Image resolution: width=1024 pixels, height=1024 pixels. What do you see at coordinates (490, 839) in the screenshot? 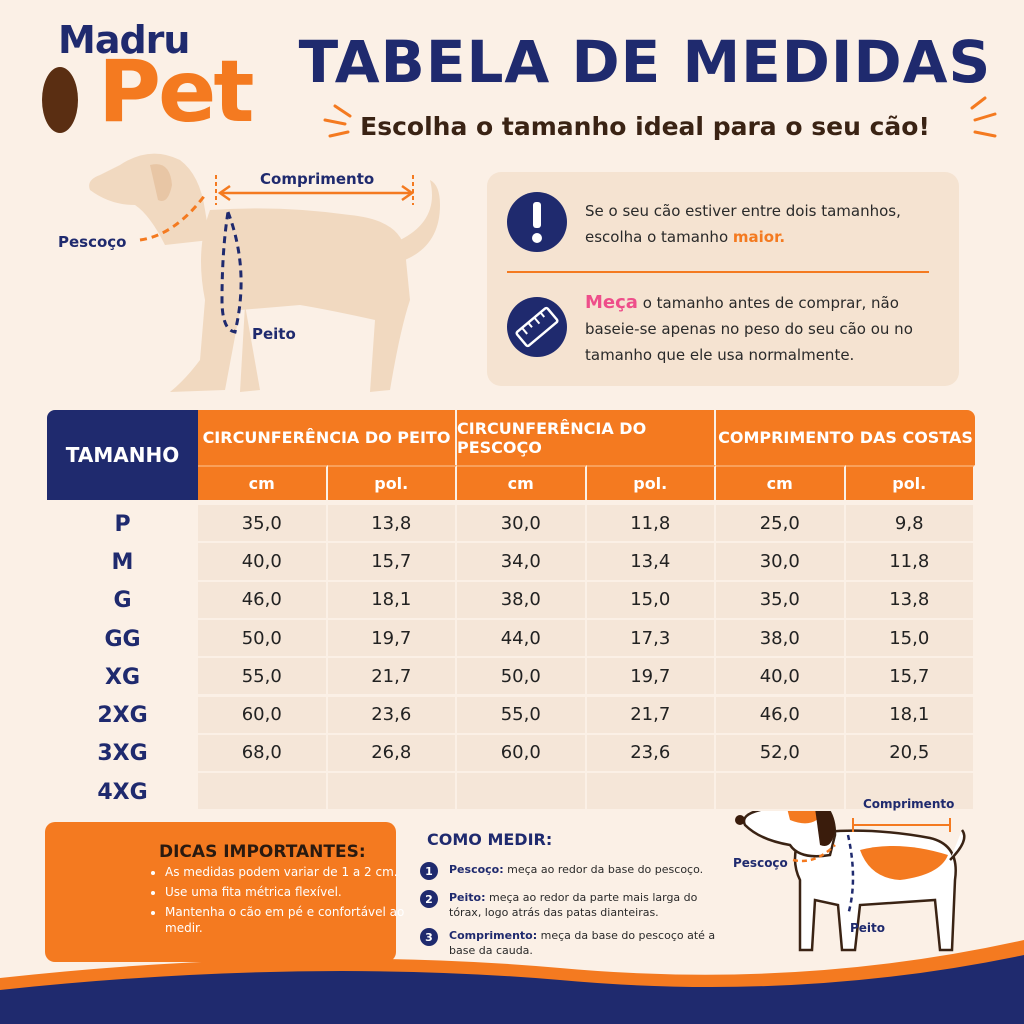
I see `how-to-title: COMO MEDIR:` at bounding box center [490, 839].